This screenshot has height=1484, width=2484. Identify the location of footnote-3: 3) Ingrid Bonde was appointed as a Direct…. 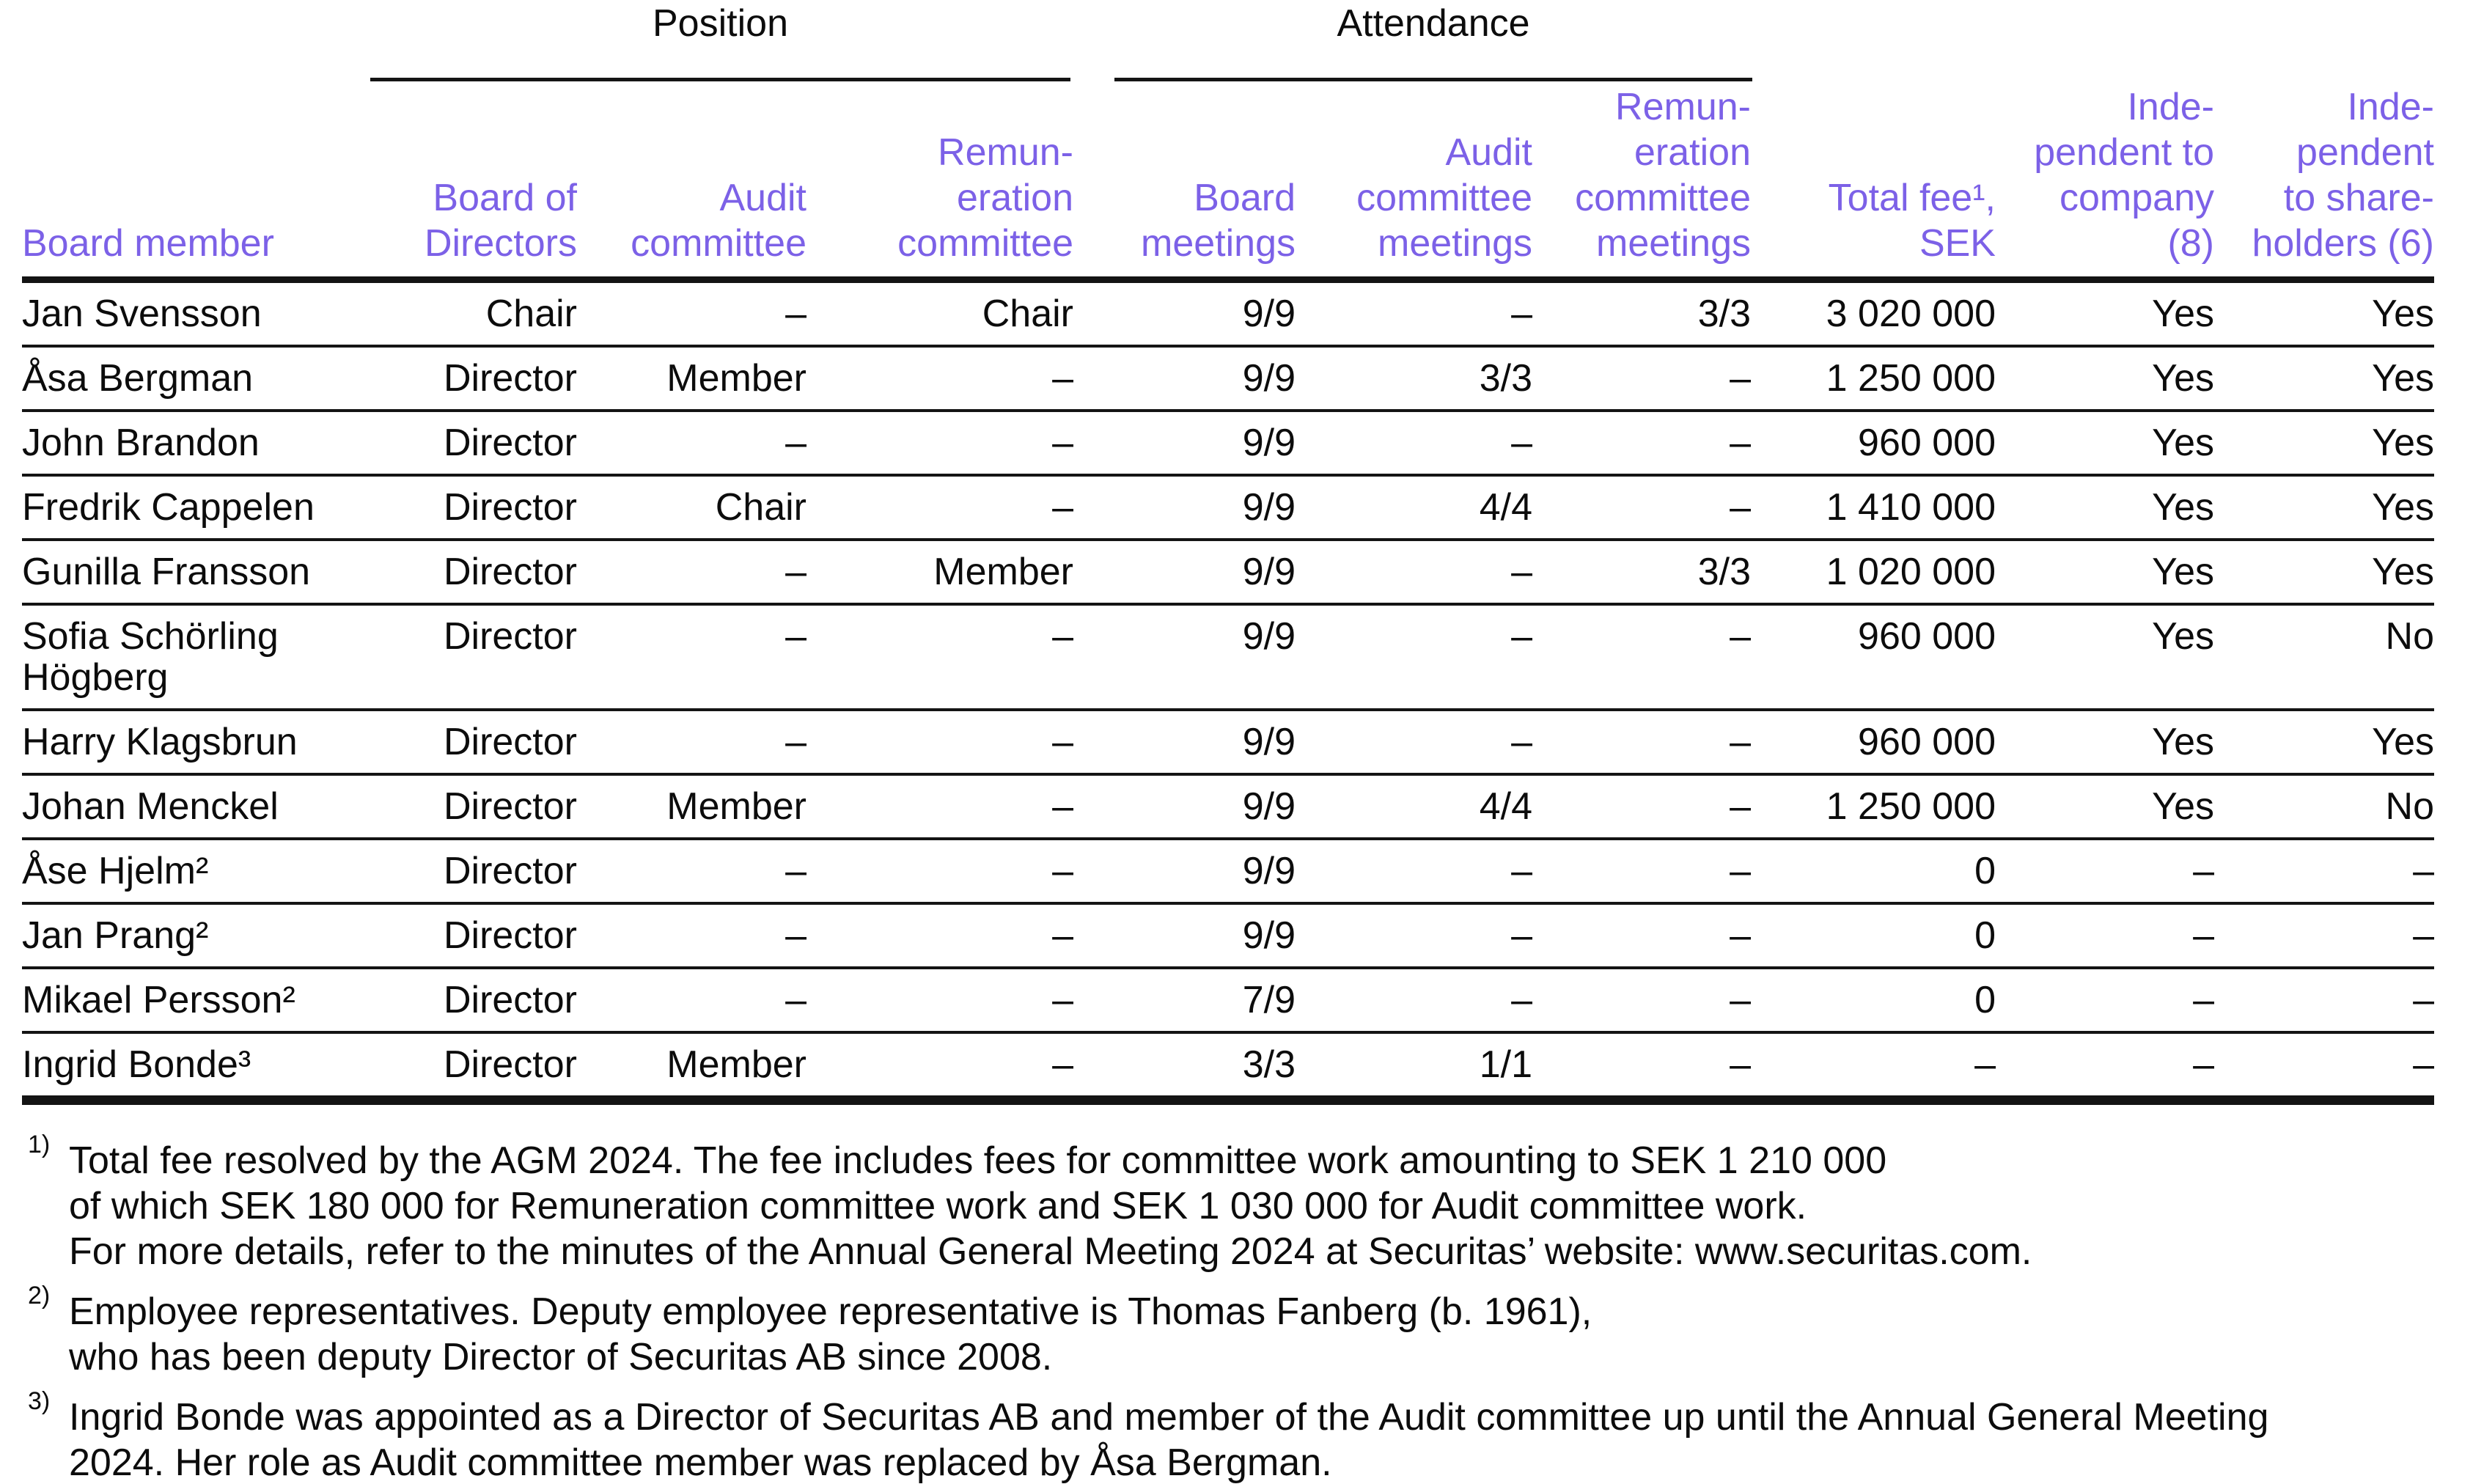
(1250, 1436).